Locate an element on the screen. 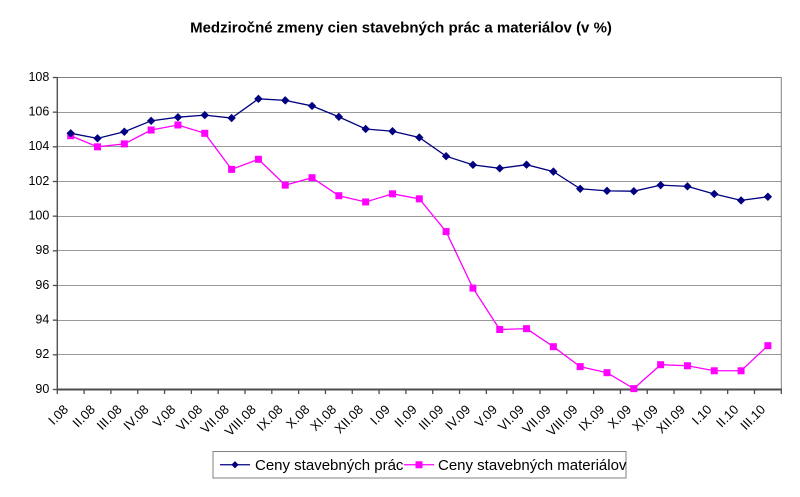 The height and width of the screenshot is (497, 800). svg-text: 106 is located at coordinates (38, 111).